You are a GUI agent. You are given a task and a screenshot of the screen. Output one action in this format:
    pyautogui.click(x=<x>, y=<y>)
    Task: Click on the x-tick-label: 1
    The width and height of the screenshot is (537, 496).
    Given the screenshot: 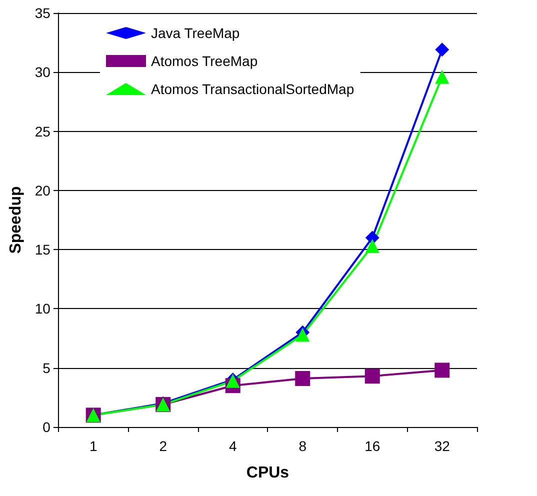 What is the action you would take?
    pyautogui.click(x=93, y=446)
    